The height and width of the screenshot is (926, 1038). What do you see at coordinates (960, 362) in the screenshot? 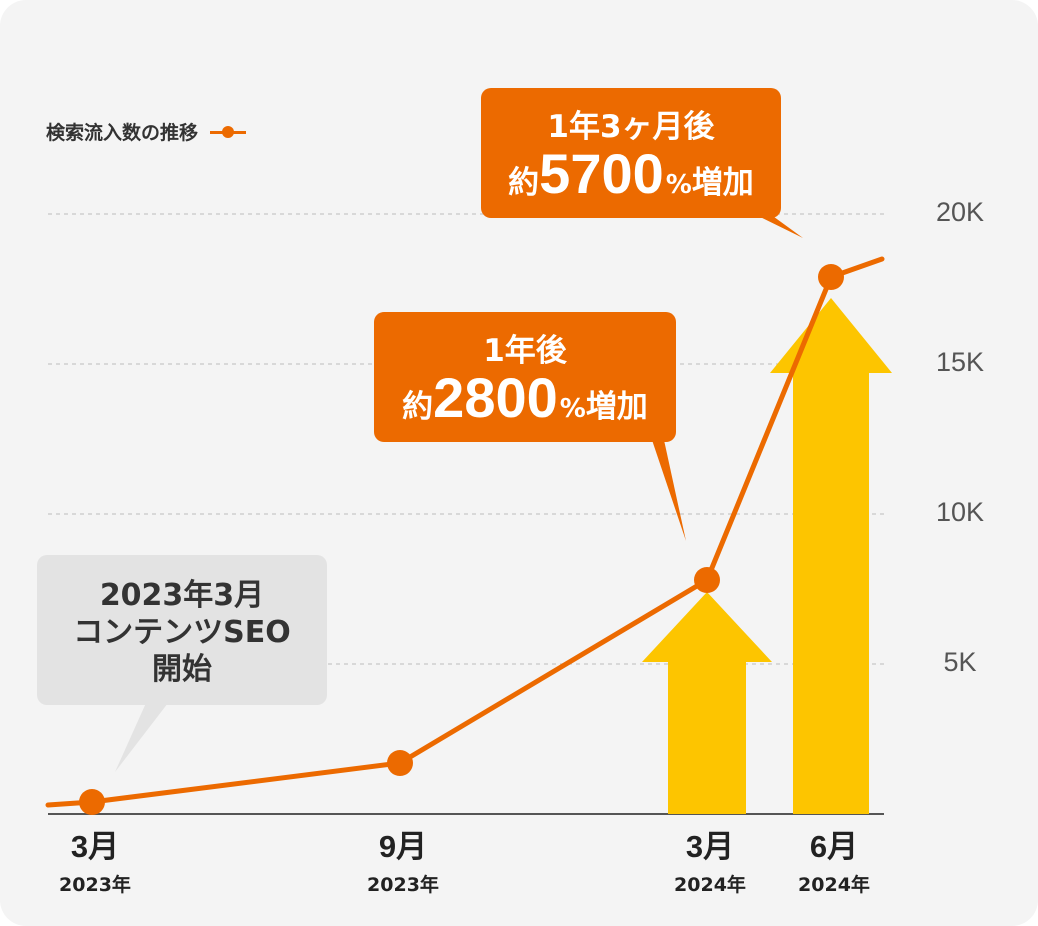
I see `y-tick-15K: 15K` at bounding box center [960, 362].